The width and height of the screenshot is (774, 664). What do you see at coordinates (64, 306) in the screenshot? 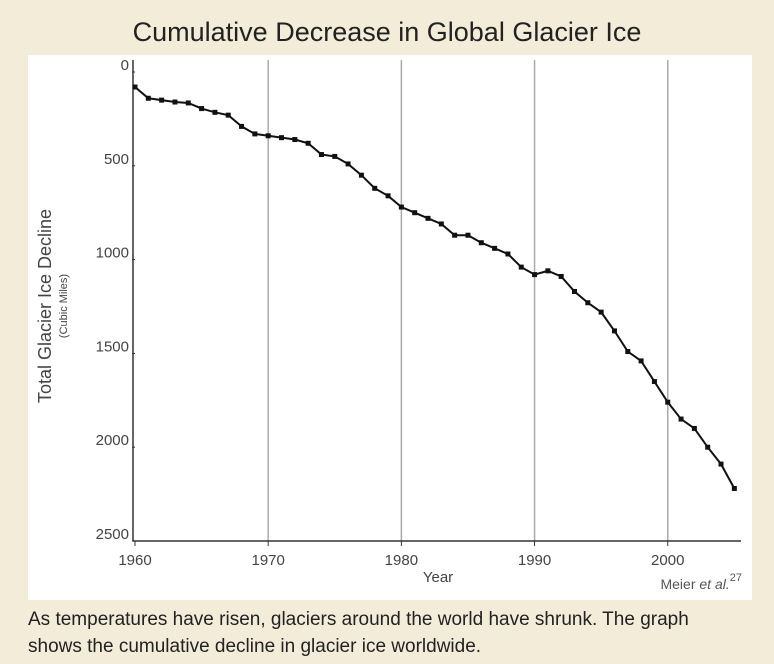
I see `y-axis-sublabel: (Cubic Miles)` at bounding box center [64, 306].